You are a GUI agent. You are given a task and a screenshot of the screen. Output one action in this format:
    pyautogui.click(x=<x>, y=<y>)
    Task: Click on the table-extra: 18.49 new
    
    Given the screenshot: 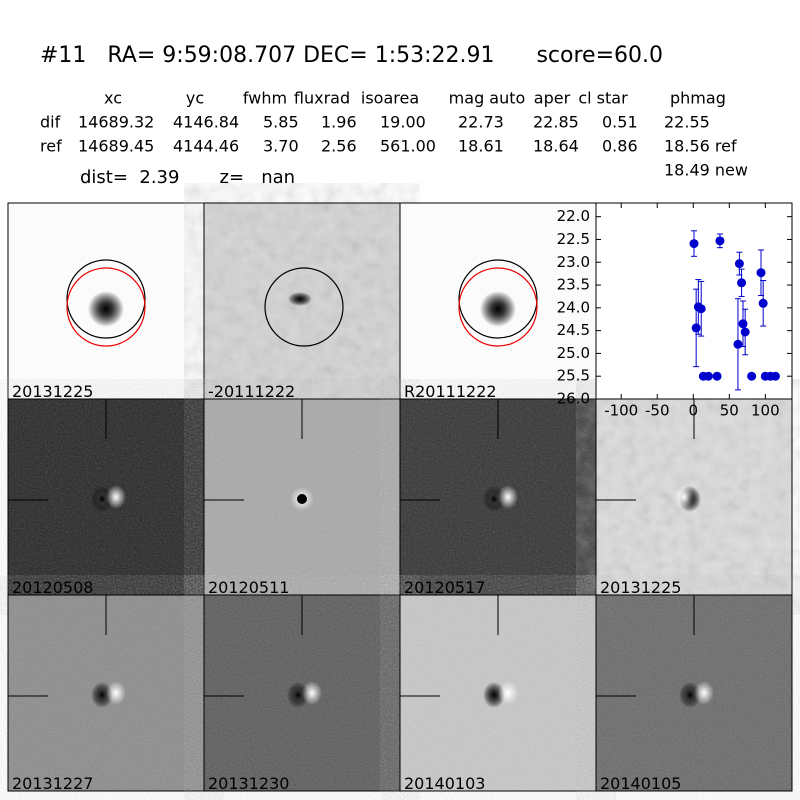 What is the action you would take?
    pyautogui.click(x=706, y=170)
    